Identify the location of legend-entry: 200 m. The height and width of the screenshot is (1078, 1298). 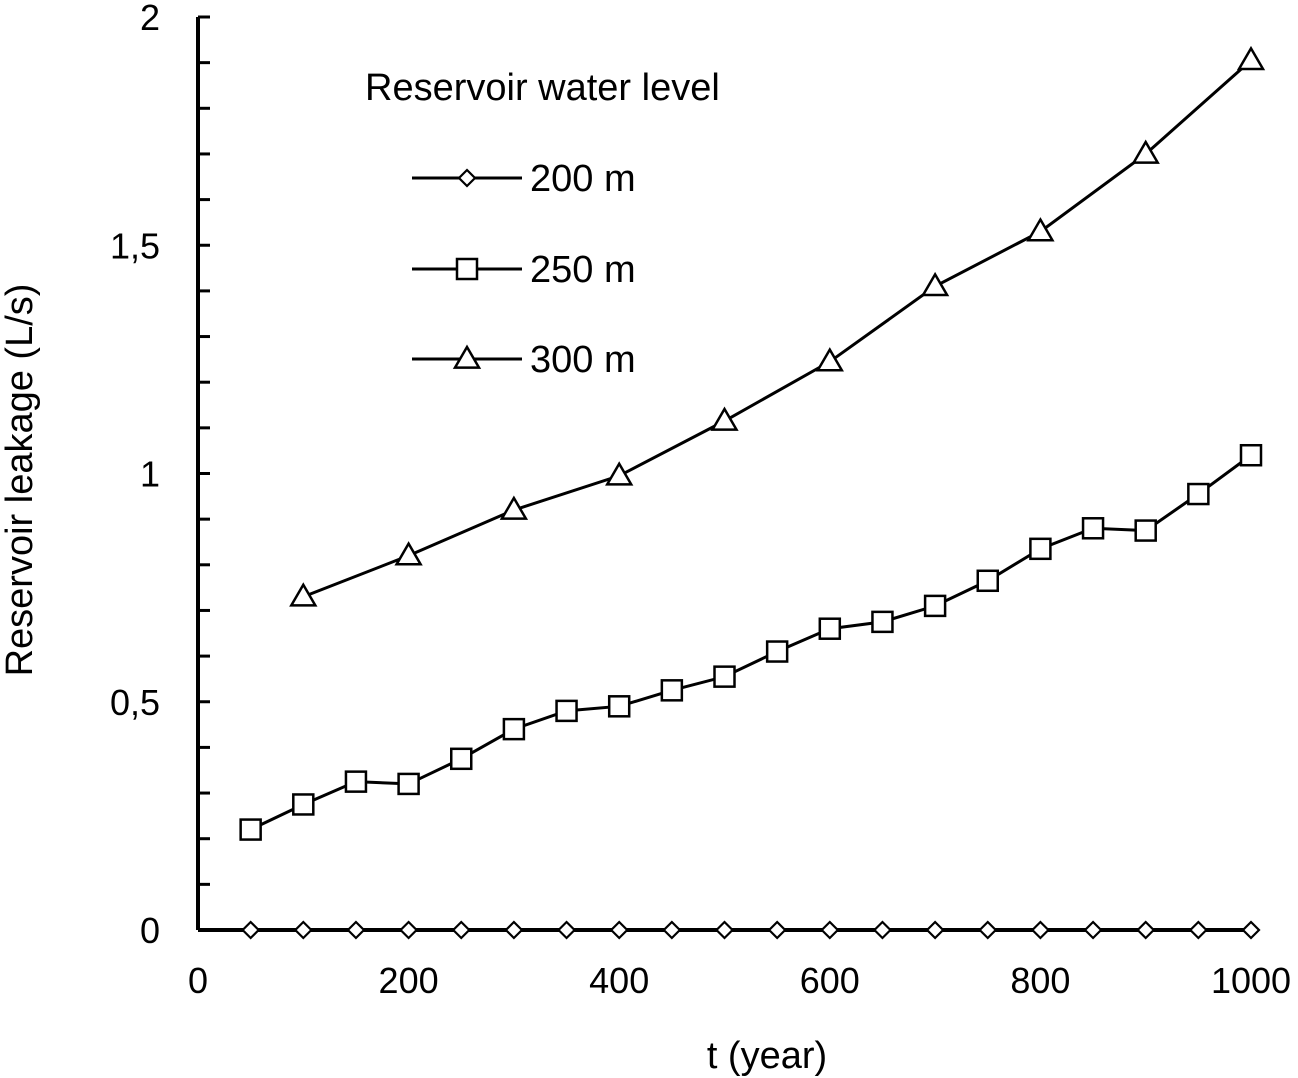
(524, 179).